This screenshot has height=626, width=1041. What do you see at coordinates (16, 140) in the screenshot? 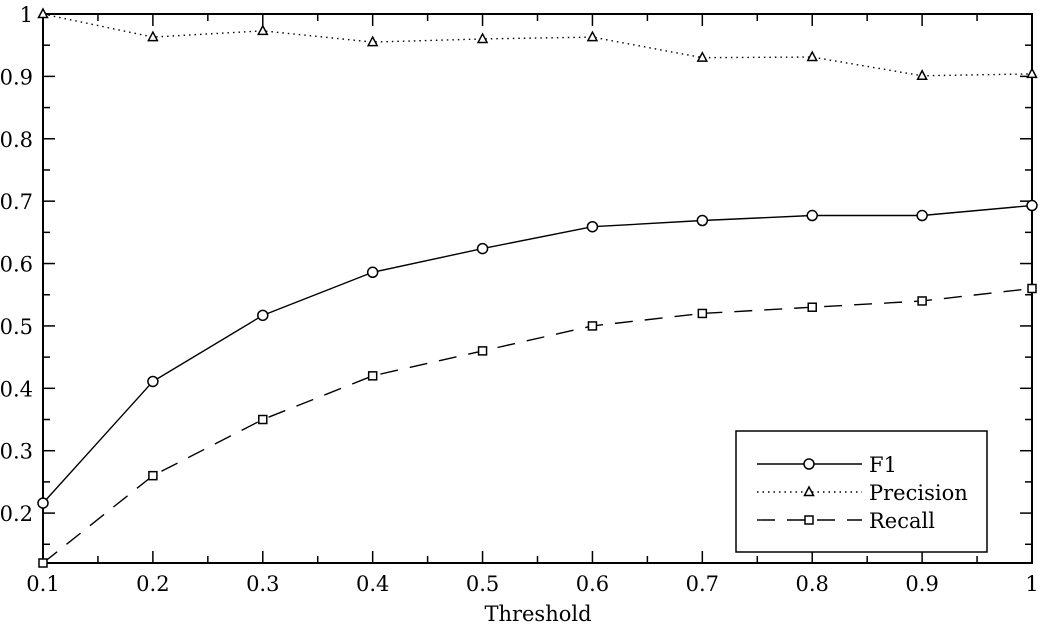
I see `y-tick-label: 0.8` at bounding box center [16, 140].